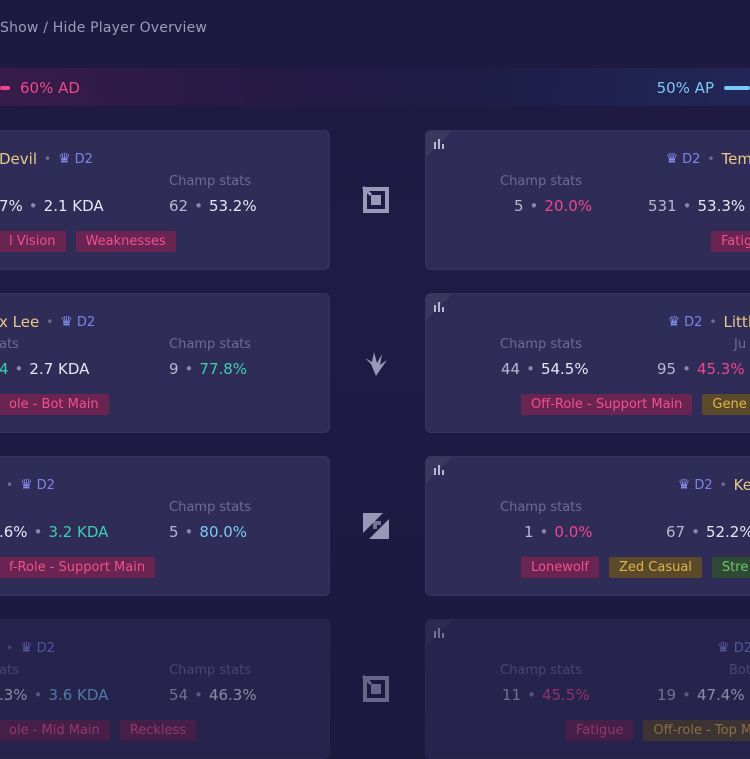 The width and height of the screenshot is (750, 759). Describe the element at coordinates (232, 206) in the screenshot. I see `champ-winrate: 53.2%` at that location.